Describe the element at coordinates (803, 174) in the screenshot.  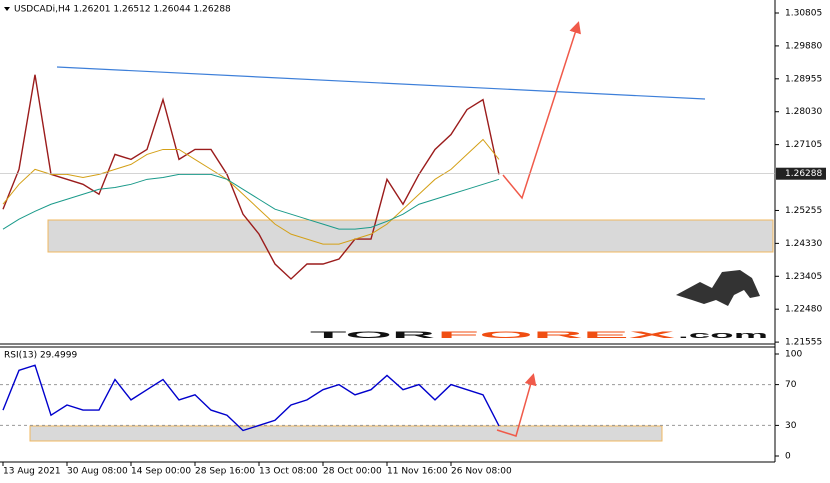
I see `last-price-label: 1.26288` at that location.